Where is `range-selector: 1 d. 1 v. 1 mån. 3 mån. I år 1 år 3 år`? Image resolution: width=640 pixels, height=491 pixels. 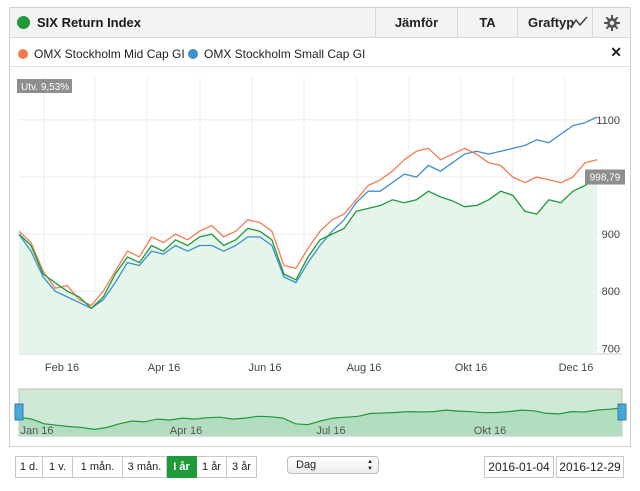 range-selector: 1 d. 1 v. 1 mån. 3 mån. I år 1 år 3 år is located at coordinates (136, 467).